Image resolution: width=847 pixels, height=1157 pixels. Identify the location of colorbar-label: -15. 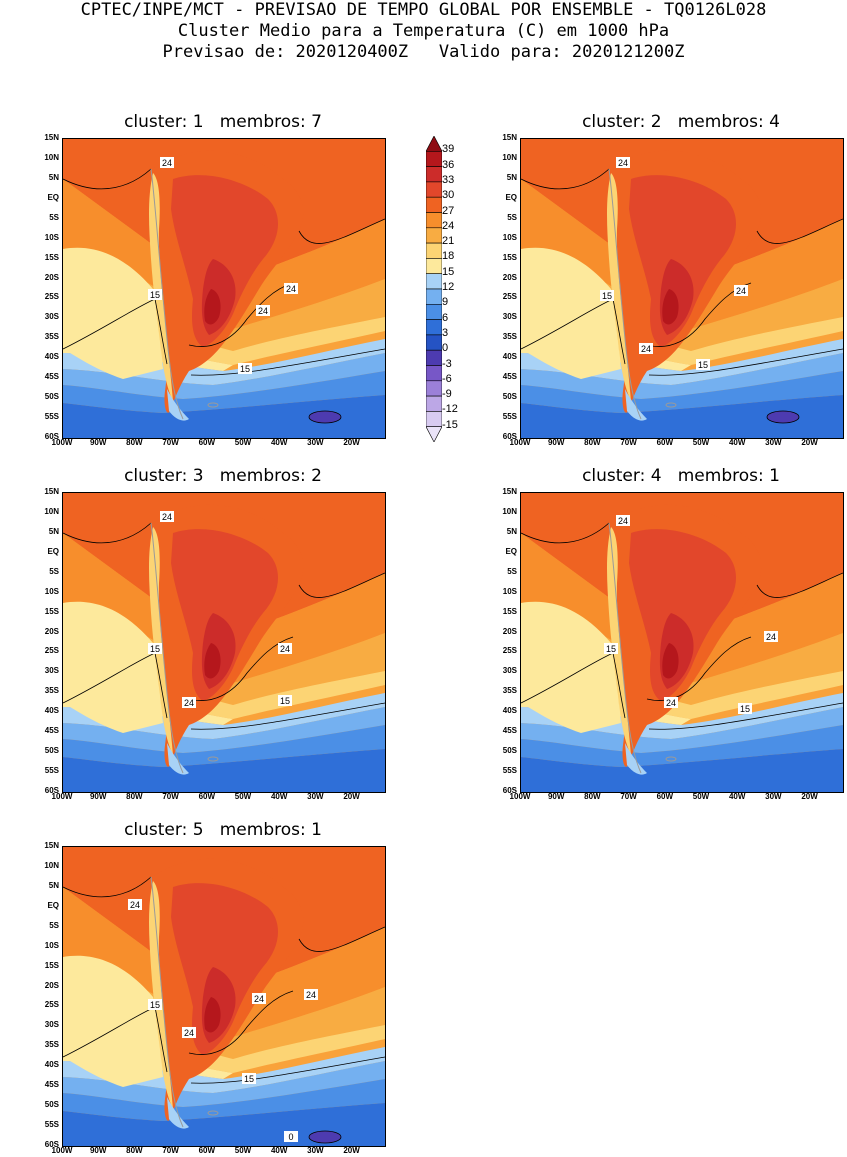
(450, 424).